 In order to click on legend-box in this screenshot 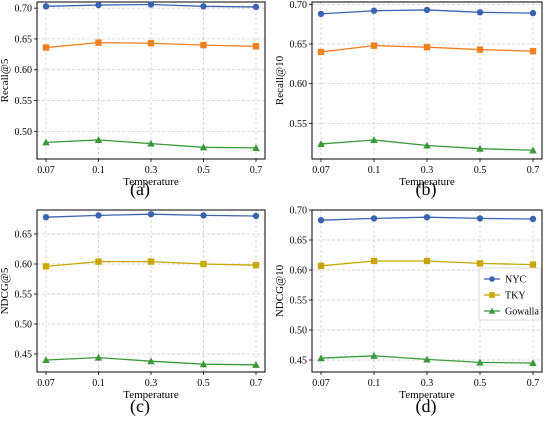, I will do `click(510, 294)`.